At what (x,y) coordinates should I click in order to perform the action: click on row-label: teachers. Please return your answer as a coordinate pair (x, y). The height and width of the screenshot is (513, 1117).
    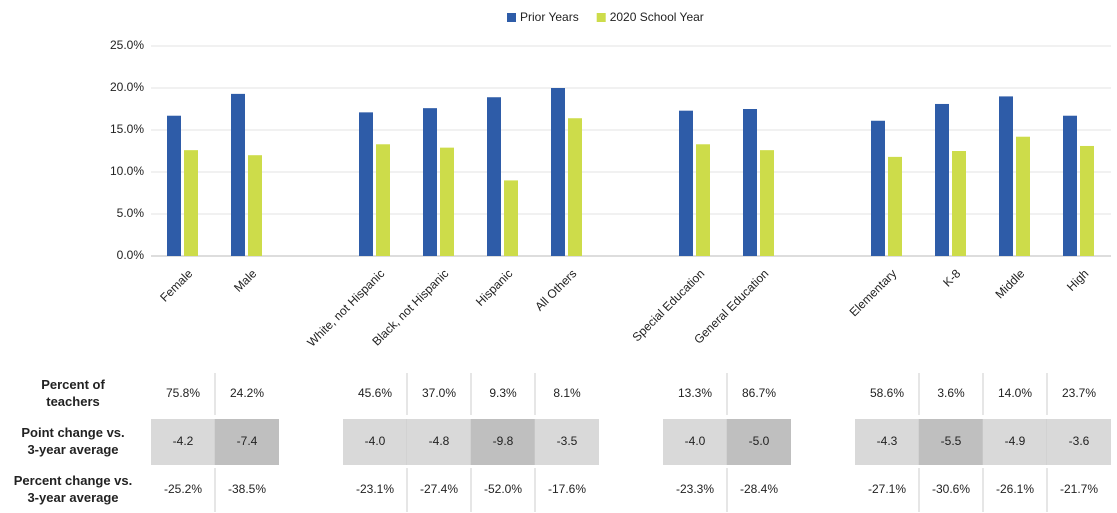
    Looking at the image, I should click on (72, 401).